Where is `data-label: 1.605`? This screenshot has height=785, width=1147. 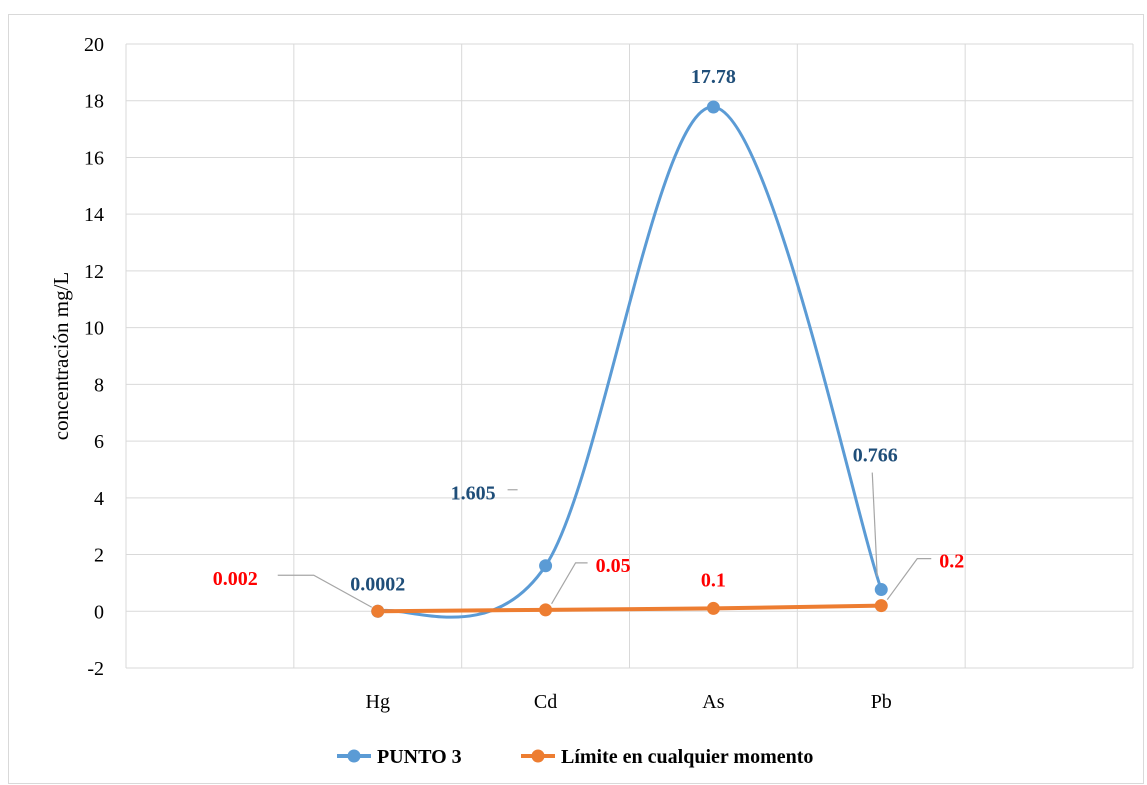 data-label: 1.605 is located at coordinates (473, 494).